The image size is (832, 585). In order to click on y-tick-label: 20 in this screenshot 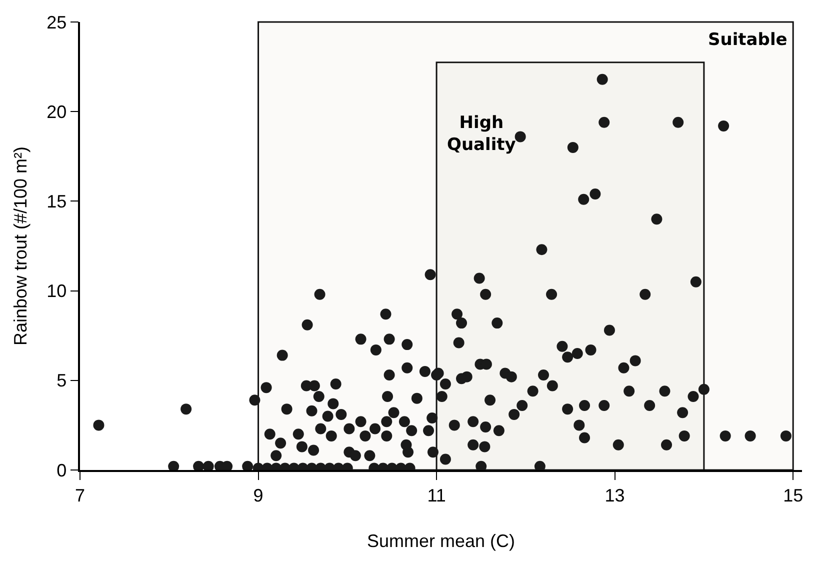, I will do `click(56, 112)`.